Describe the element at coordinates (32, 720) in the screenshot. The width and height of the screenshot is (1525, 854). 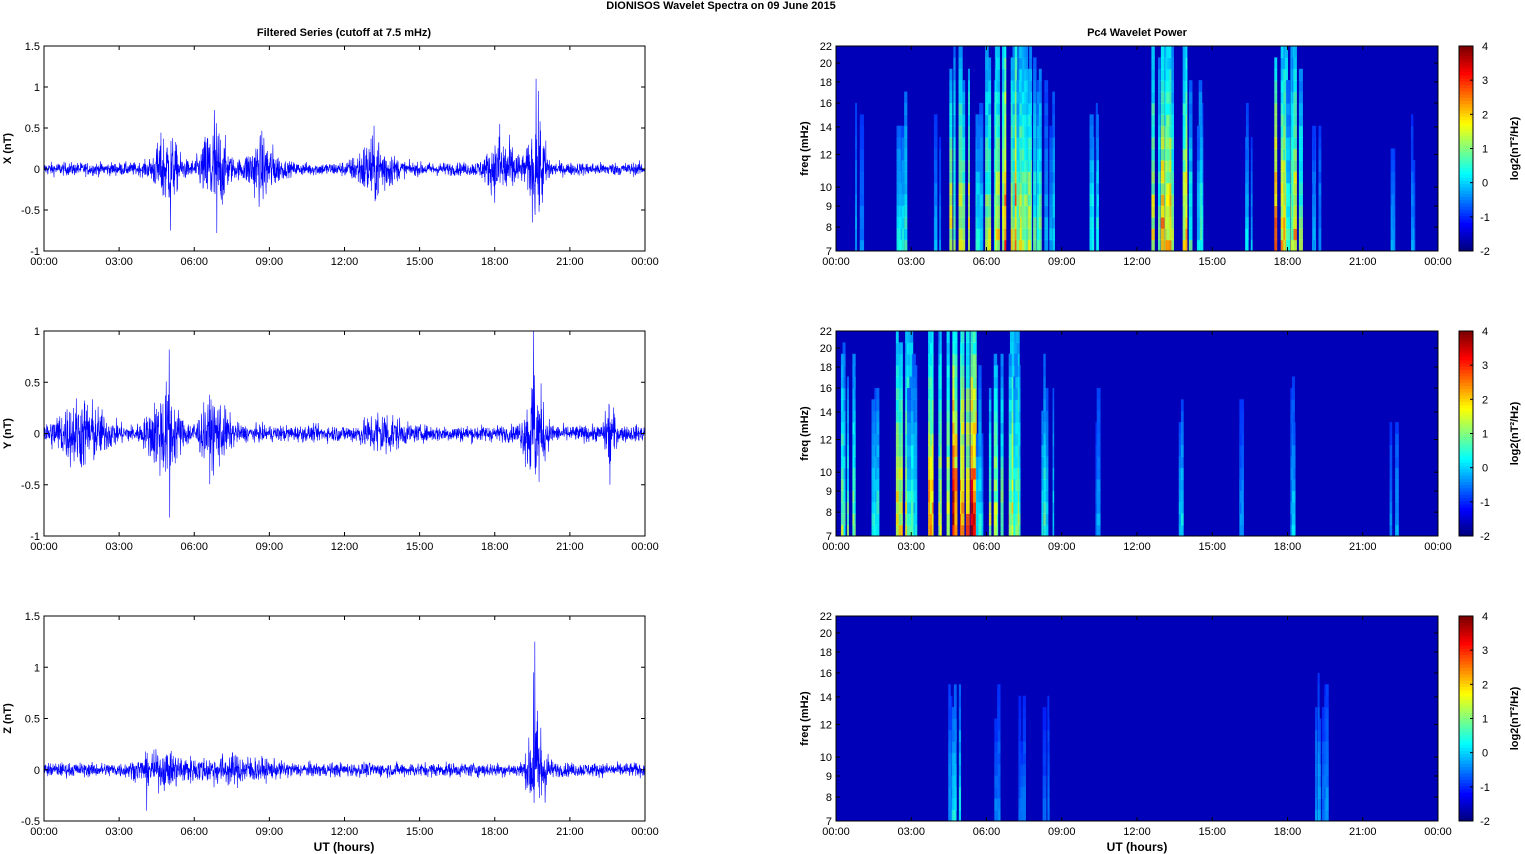
I see `y-tick-label: 0.5` at that location.